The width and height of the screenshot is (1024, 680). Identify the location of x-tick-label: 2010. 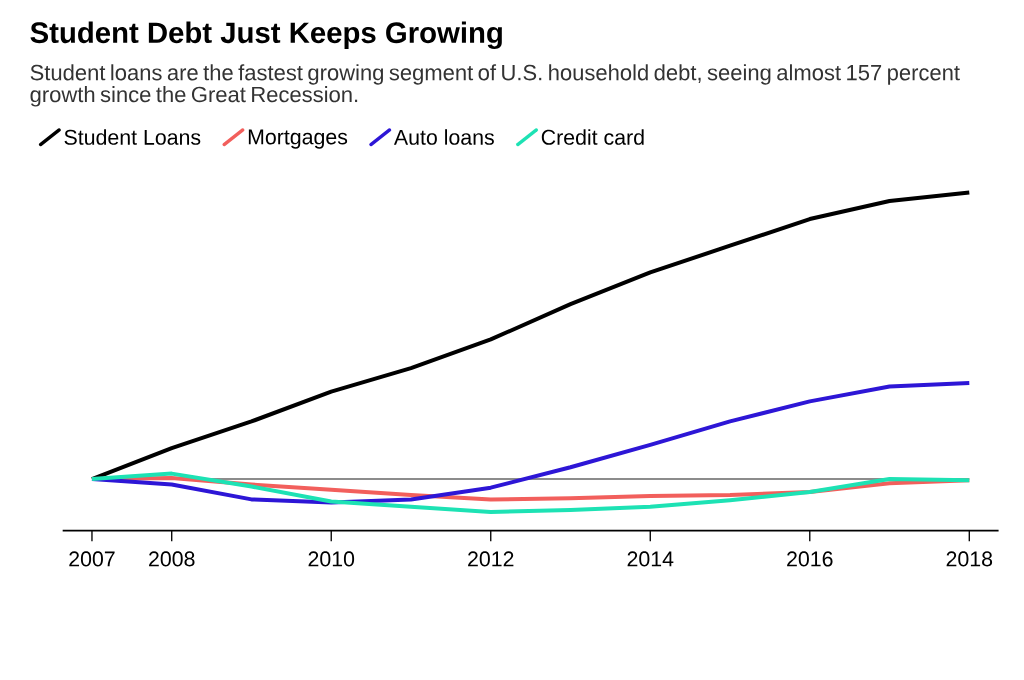
(331, 559).